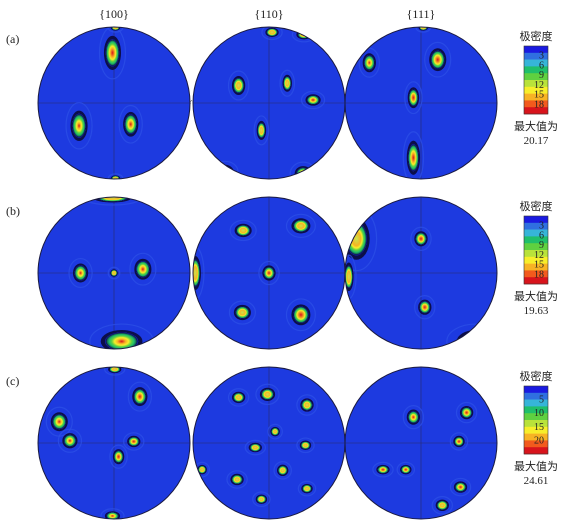  I want to click on legend-max-value: 24.61, so click(536, 481).